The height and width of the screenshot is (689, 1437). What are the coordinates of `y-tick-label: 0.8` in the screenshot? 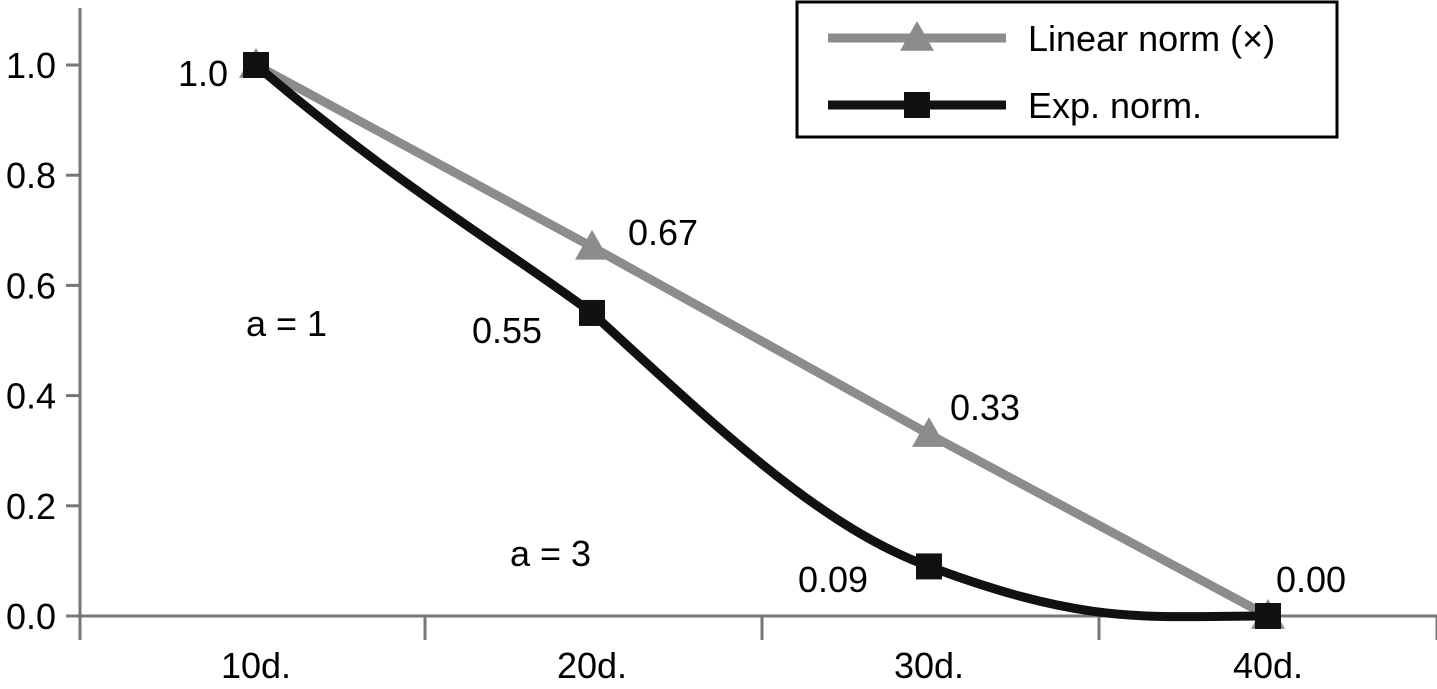 It's located at (31, 175).